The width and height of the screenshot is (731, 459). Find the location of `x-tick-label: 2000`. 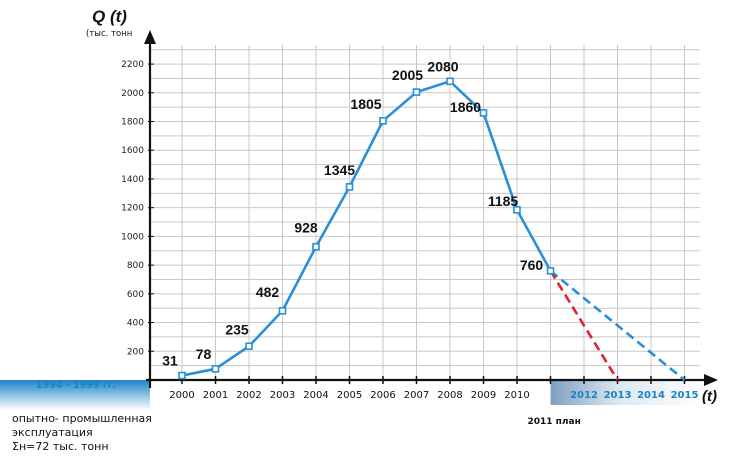

x-tick-label: 2000 is located at coordinates (181, 395).